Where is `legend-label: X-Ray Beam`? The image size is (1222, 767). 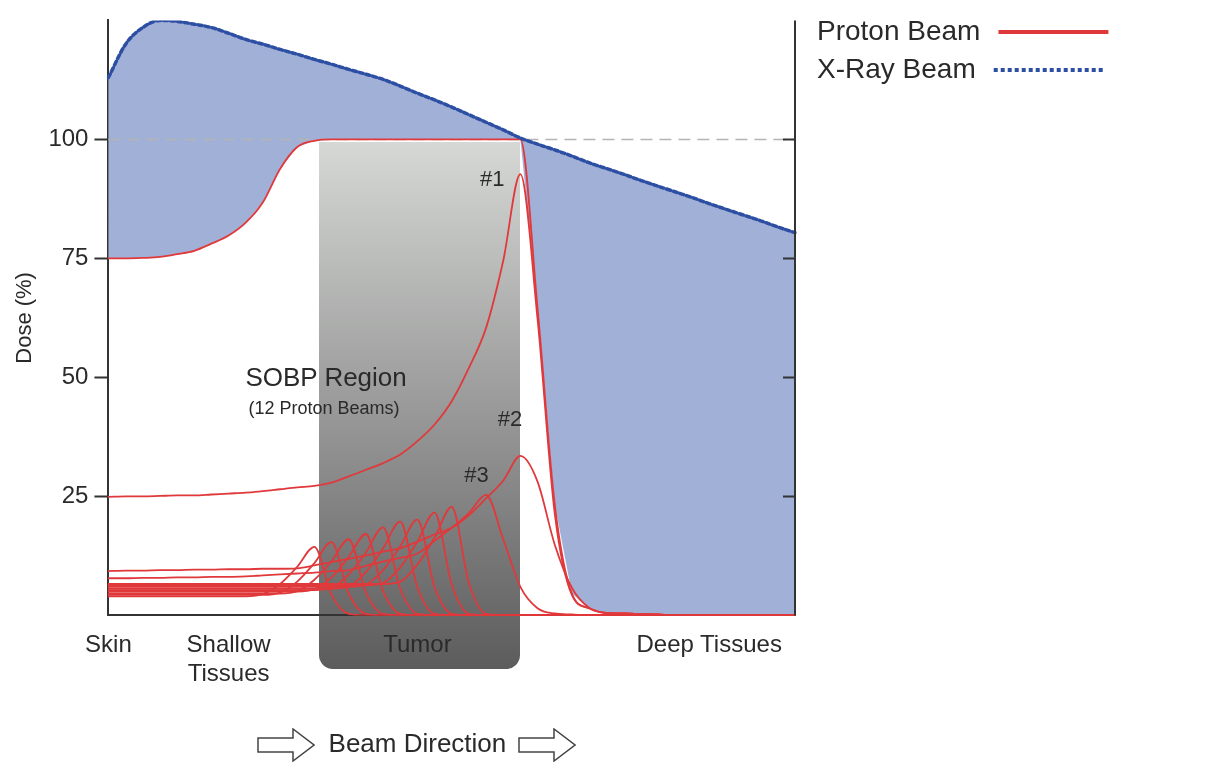 legend-label: X-Ray Beam is located at coordinates (896, 68).